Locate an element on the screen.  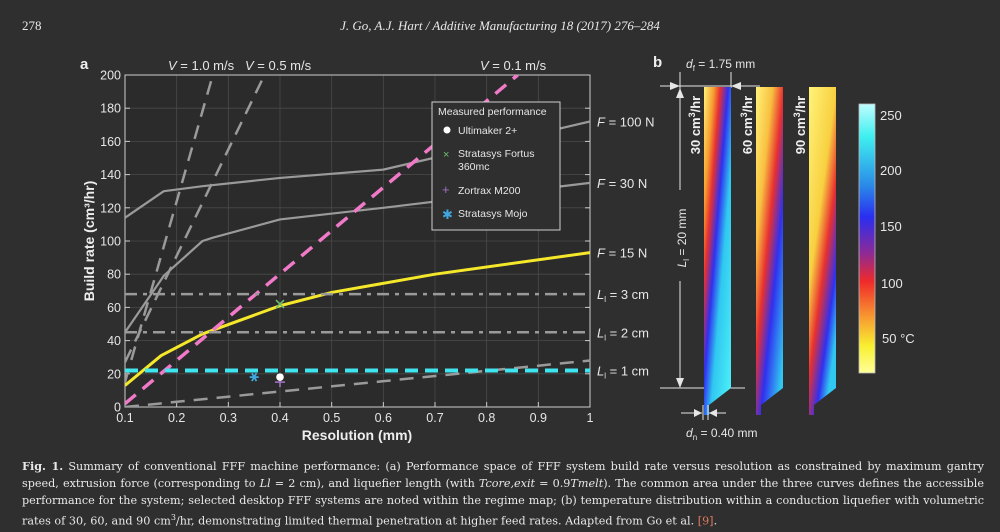
point-fortus-b is located at coordinates (280, 304).